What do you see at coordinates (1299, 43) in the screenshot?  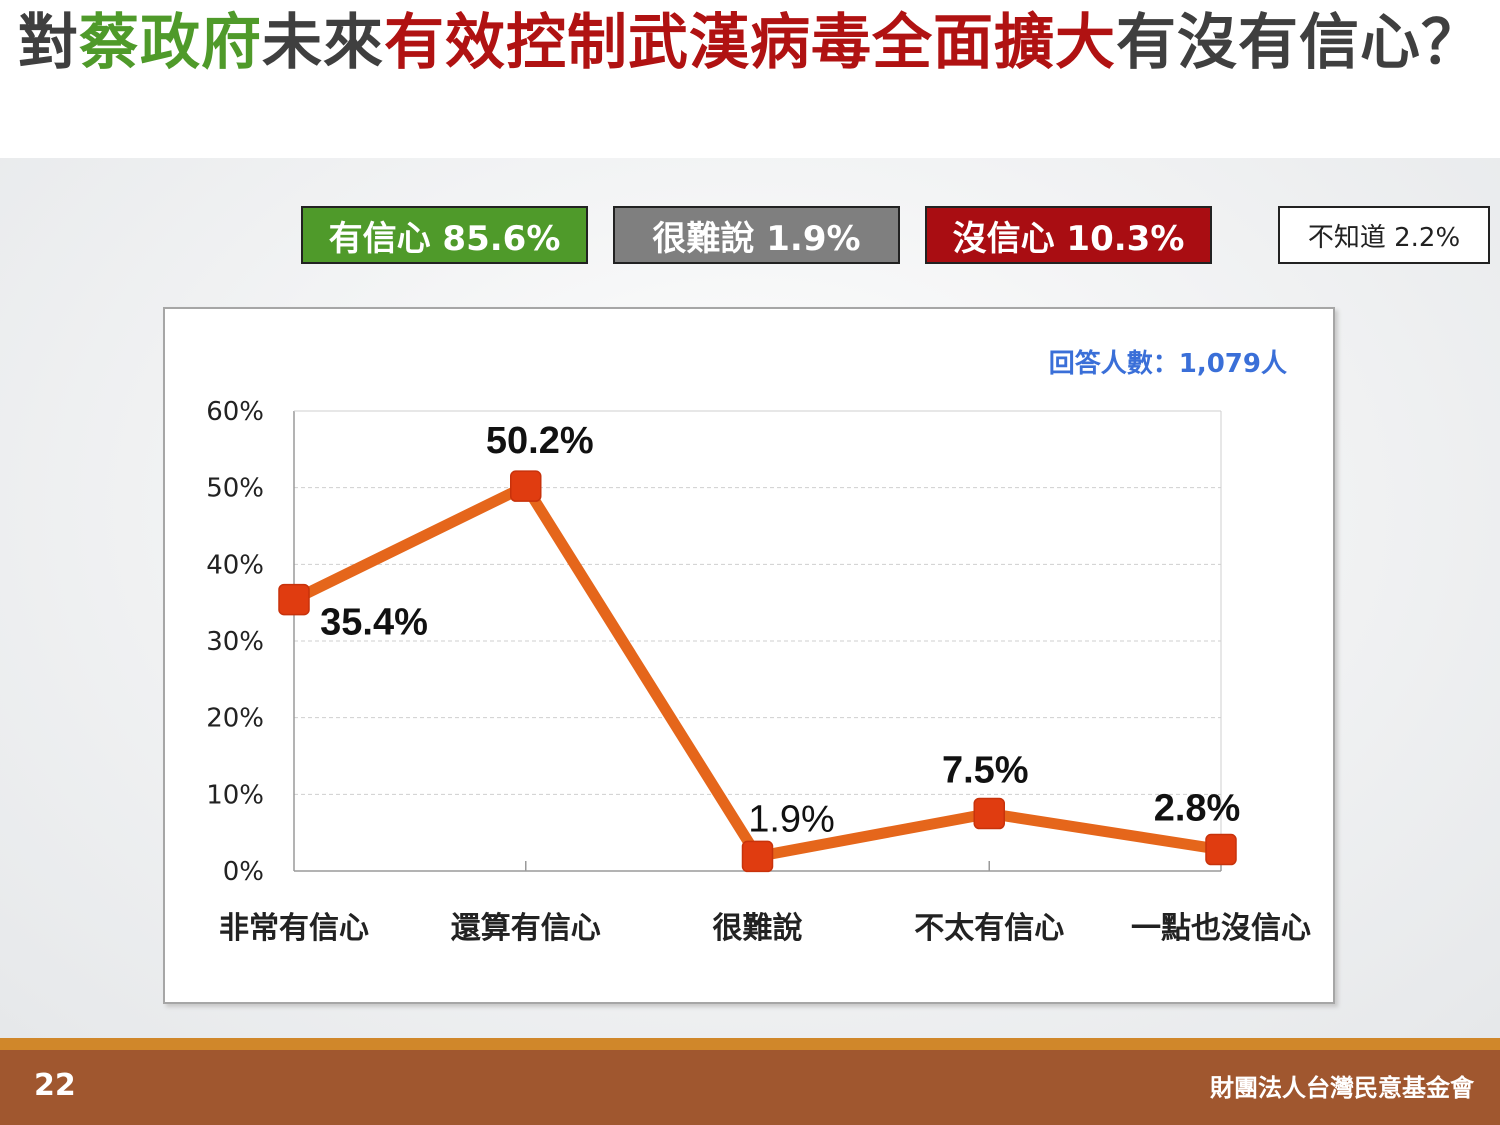 I see `title-part-5: 有沒有信心？` at bounding box center [1299, 43].